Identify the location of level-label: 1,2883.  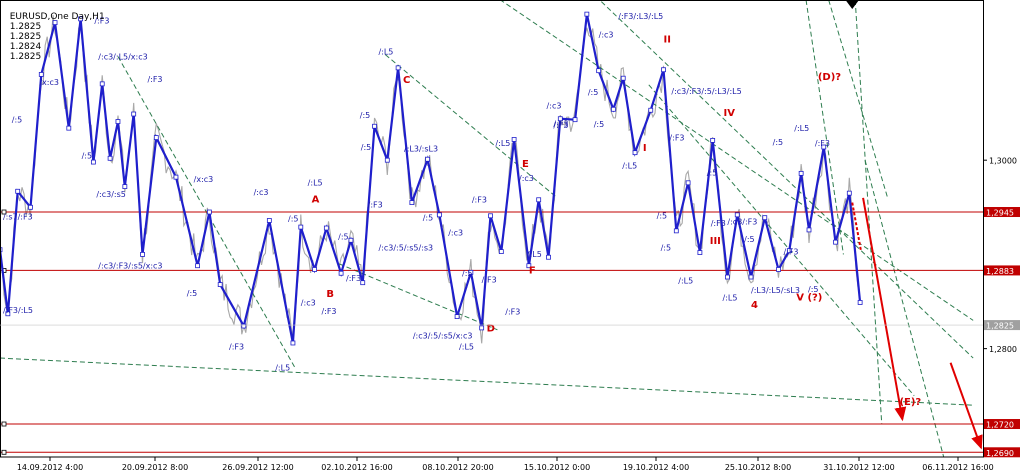
(1000, 271).